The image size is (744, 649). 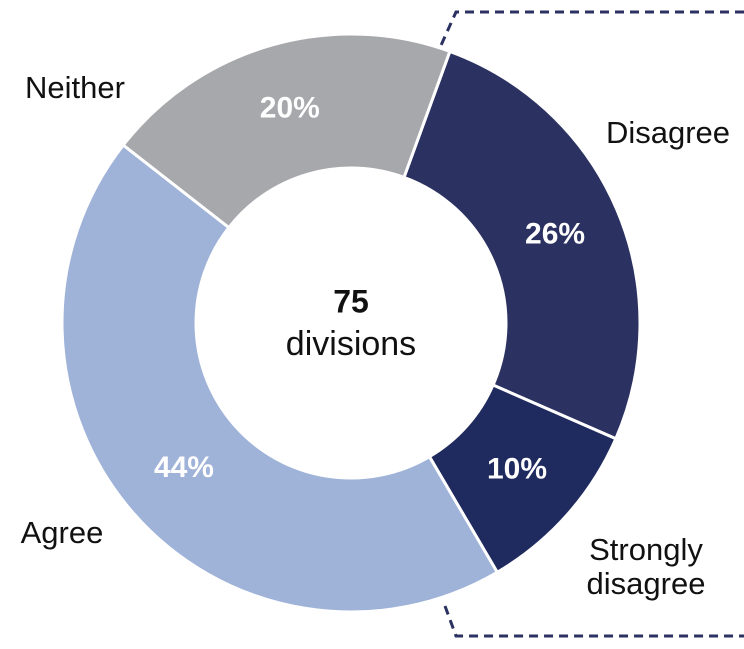 I want to click on value-label: 26%, so click(x=555, y=233).